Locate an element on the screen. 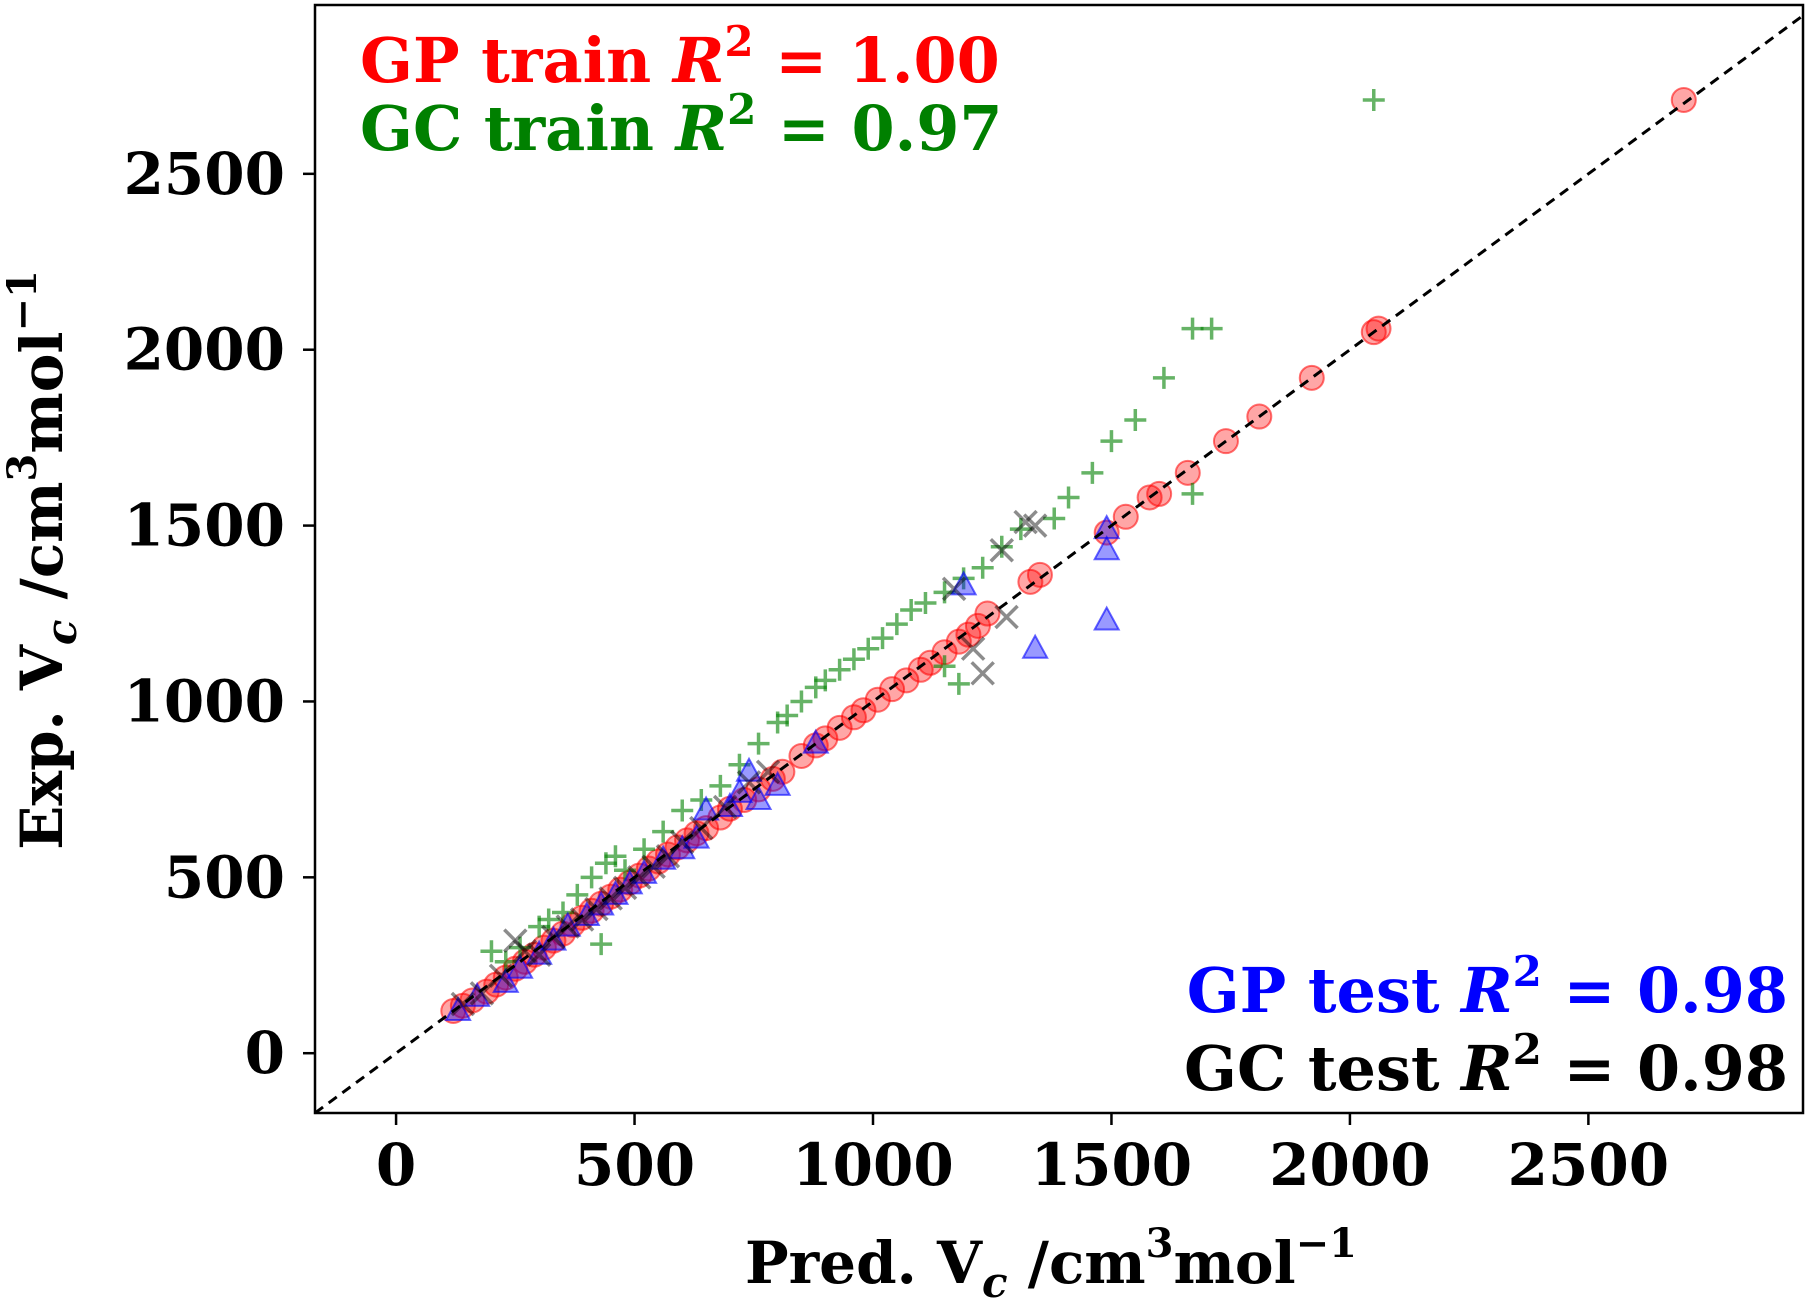 The image size is (1808, 1305). x-tick-label: 2500 is located at coordinates (1588, 1165).